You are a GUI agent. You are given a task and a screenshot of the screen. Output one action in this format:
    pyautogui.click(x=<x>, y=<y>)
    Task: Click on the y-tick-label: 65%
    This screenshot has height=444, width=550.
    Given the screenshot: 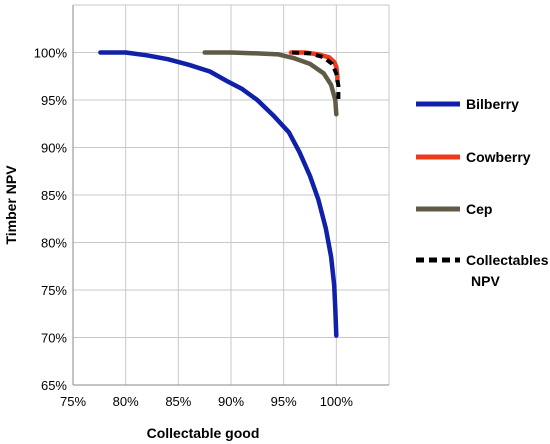 What is the action you would take?
    pyautogui.click(x=54, y=385)
    